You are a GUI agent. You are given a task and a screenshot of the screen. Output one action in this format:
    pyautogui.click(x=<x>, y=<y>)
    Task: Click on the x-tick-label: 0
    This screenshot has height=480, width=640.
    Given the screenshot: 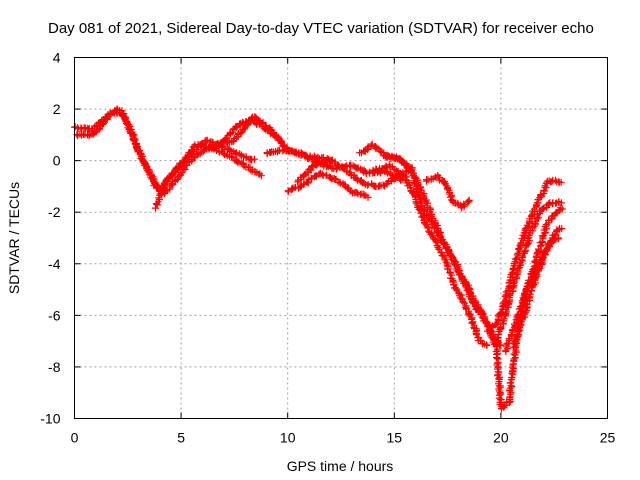 What is the action you would take?
    pyautogui.click(x=75, y=438)
    